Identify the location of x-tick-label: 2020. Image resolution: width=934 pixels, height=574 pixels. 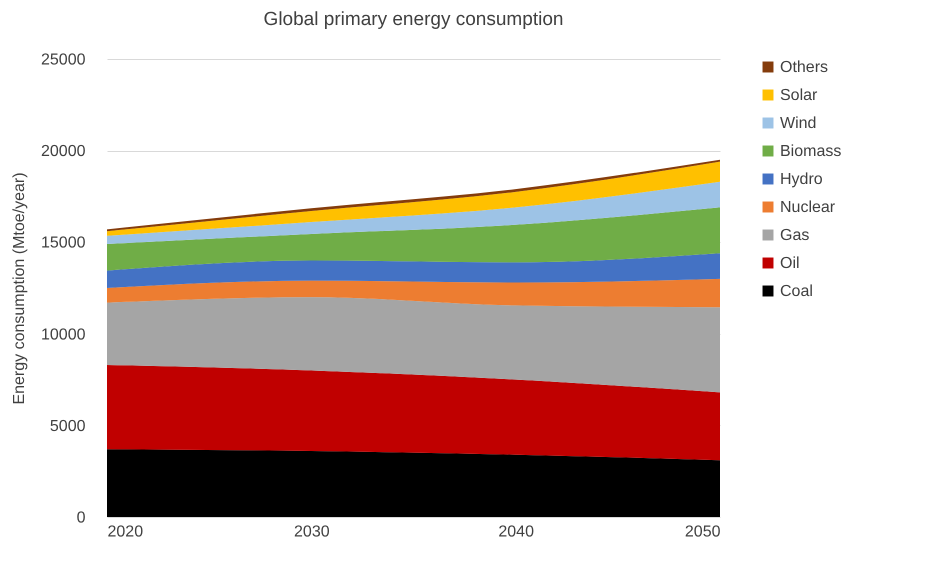
(126, 532).